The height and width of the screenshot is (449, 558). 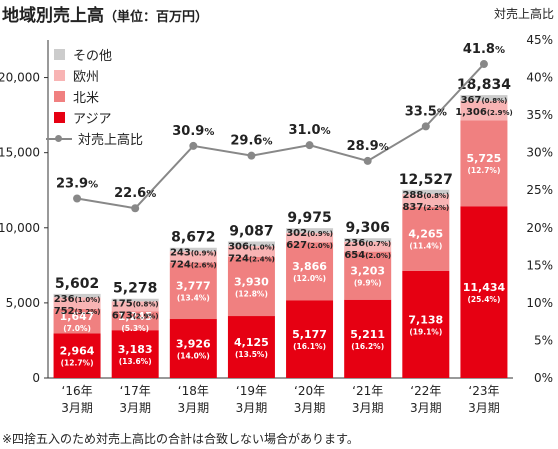 I want to click on x-tick-label: ‘17年, so click(x=135, y=391).